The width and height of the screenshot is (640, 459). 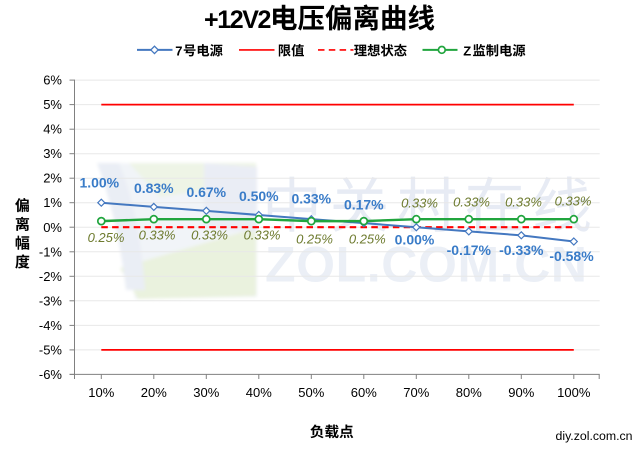 What do you see at coordinates (51, 325) in the screenshot?
I see `svg-text: -4%` at bounding box center [51, 325].